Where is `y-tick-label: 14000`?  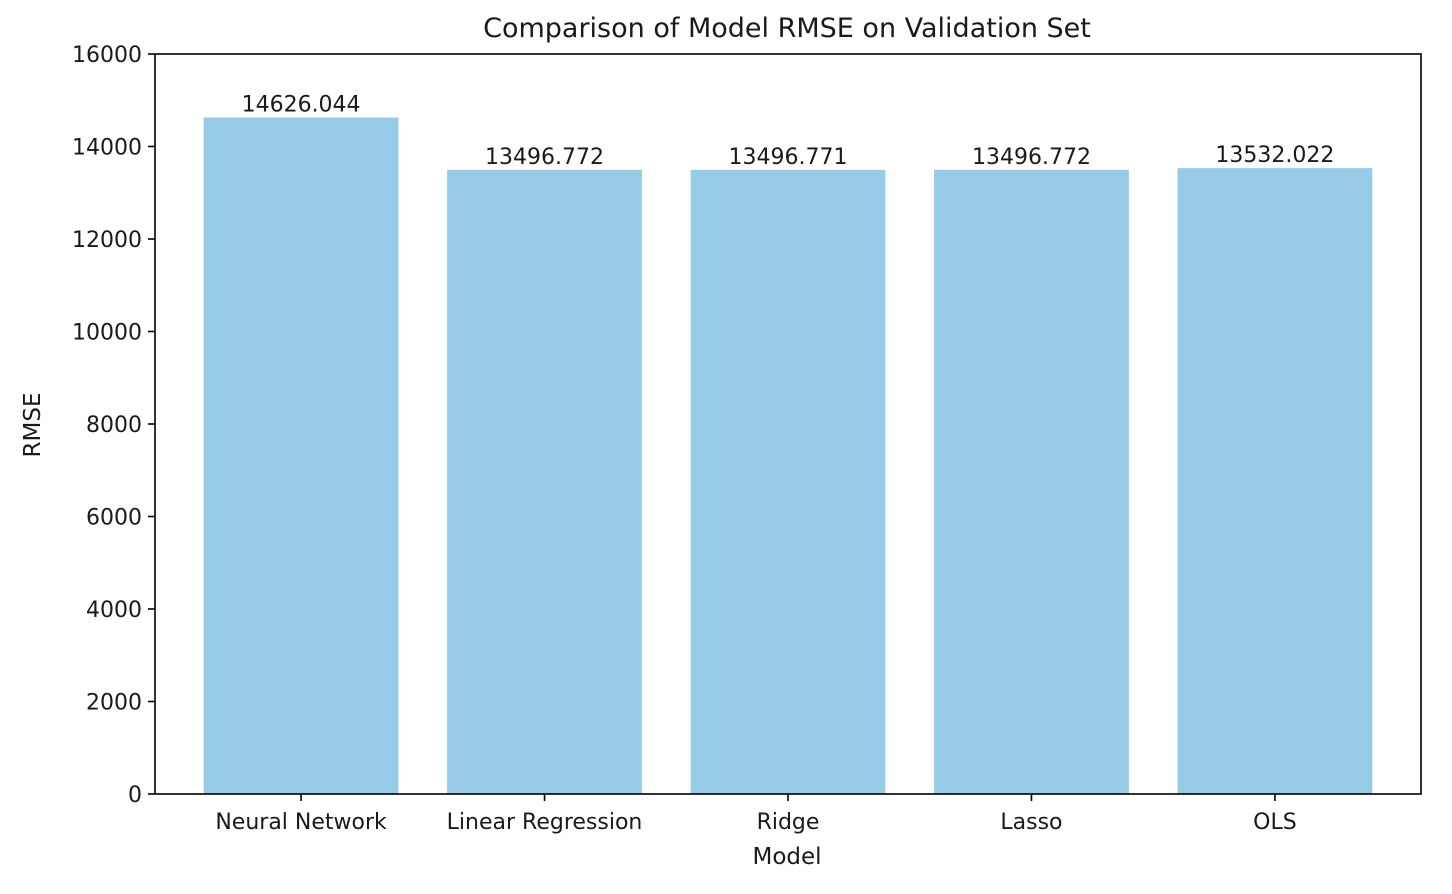
y-tick-label: 14000 is located at coordinates (107, 148).